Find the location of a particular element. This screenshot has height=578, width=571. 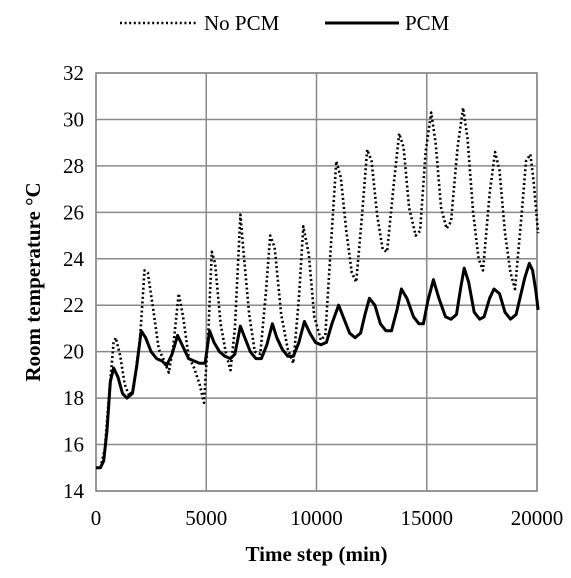

y-tick-label: 26 is located at coordinates (73, 212).